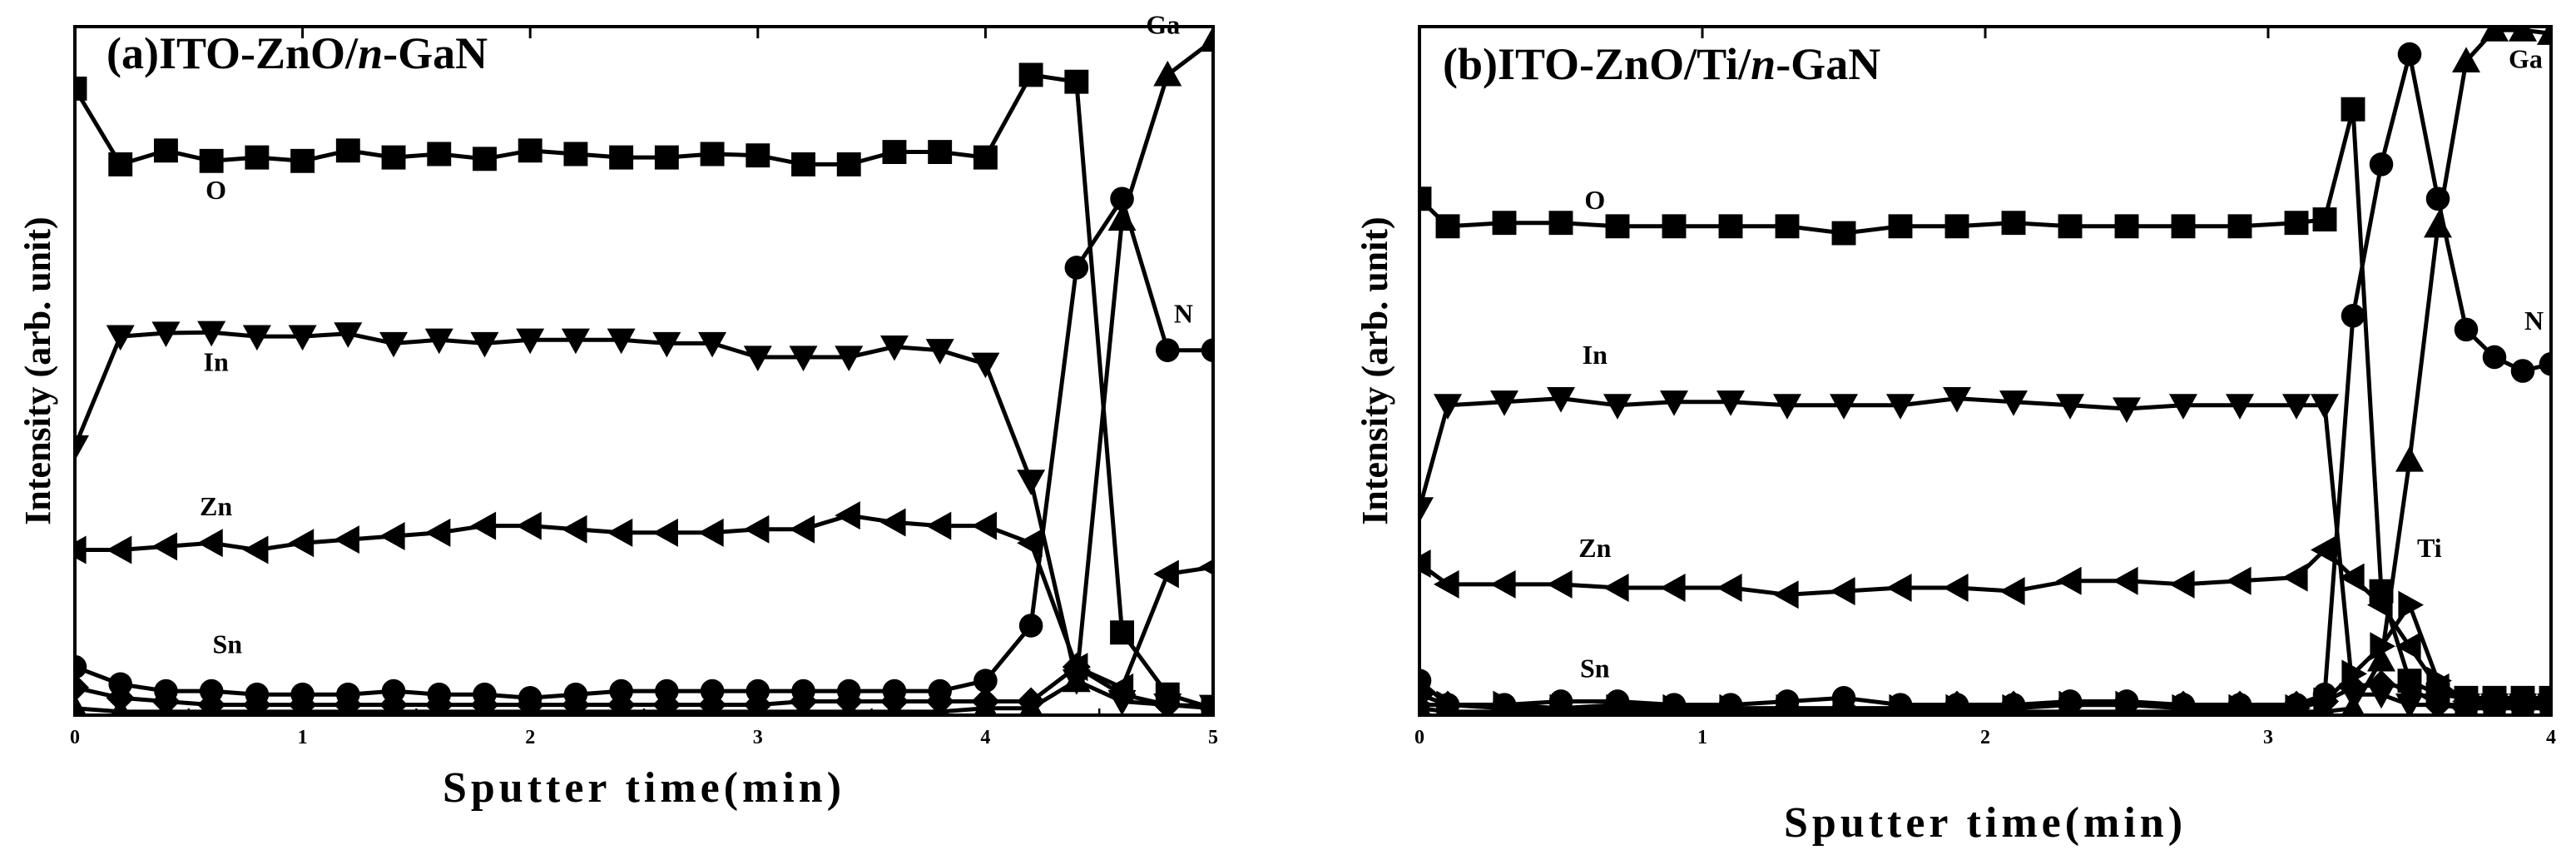  What do you see at coordinates (1375, 370) in the screenshot?
I see `y-axis-label: Intensity (arb. unit)` at bounding box center [1375, 370].